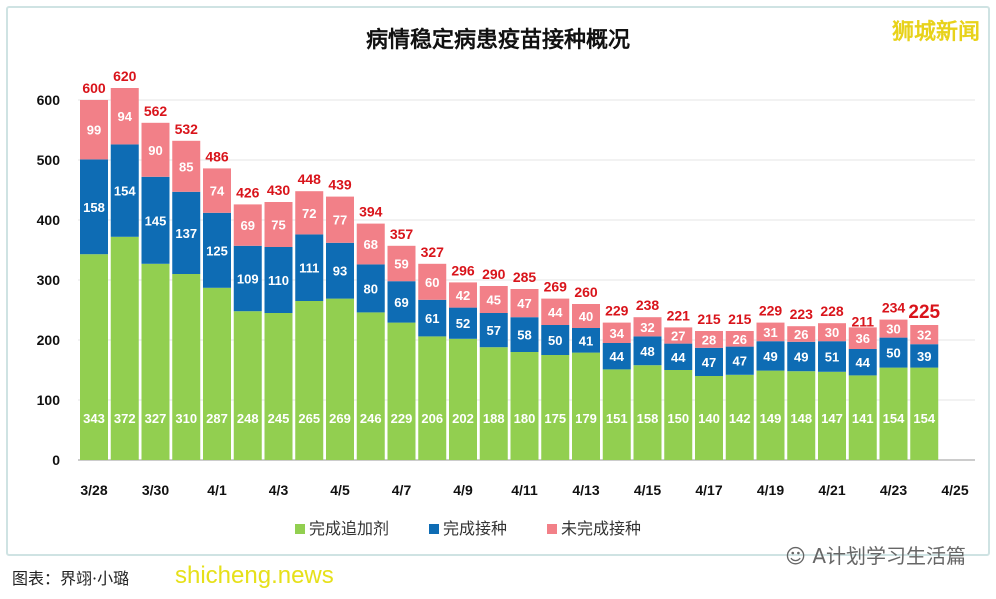 The width and height of the screenshot is (996, 599). I want to click on data-label-booster: 180, so click(525, 418).